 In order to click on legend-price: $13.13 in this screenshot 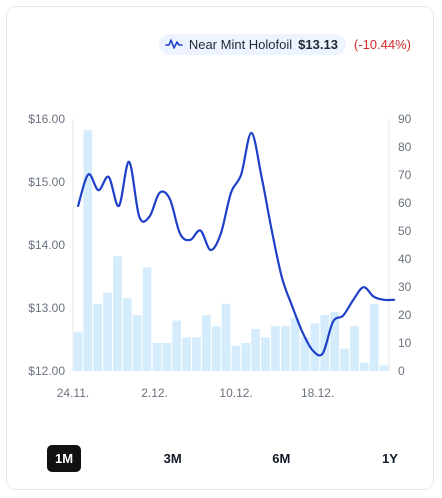, I will do `click(318, 44)`.